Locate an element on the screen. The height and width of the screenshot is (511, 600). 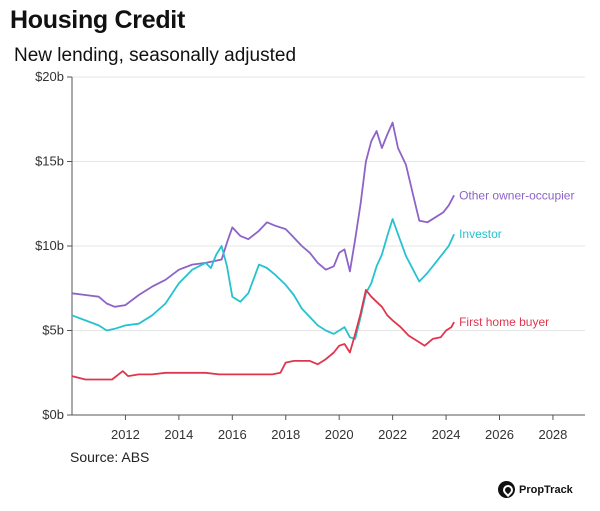
x-tick-label: 2018 is located at coordinates (285, 434).